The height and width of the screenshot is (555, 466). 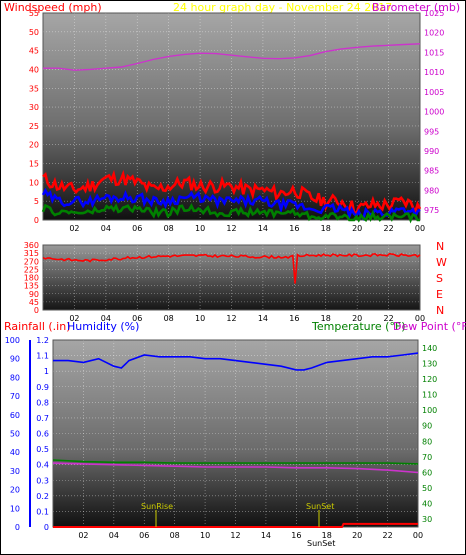 I want to click on y-tick-label: 0.1, so click(x=42, y=511).